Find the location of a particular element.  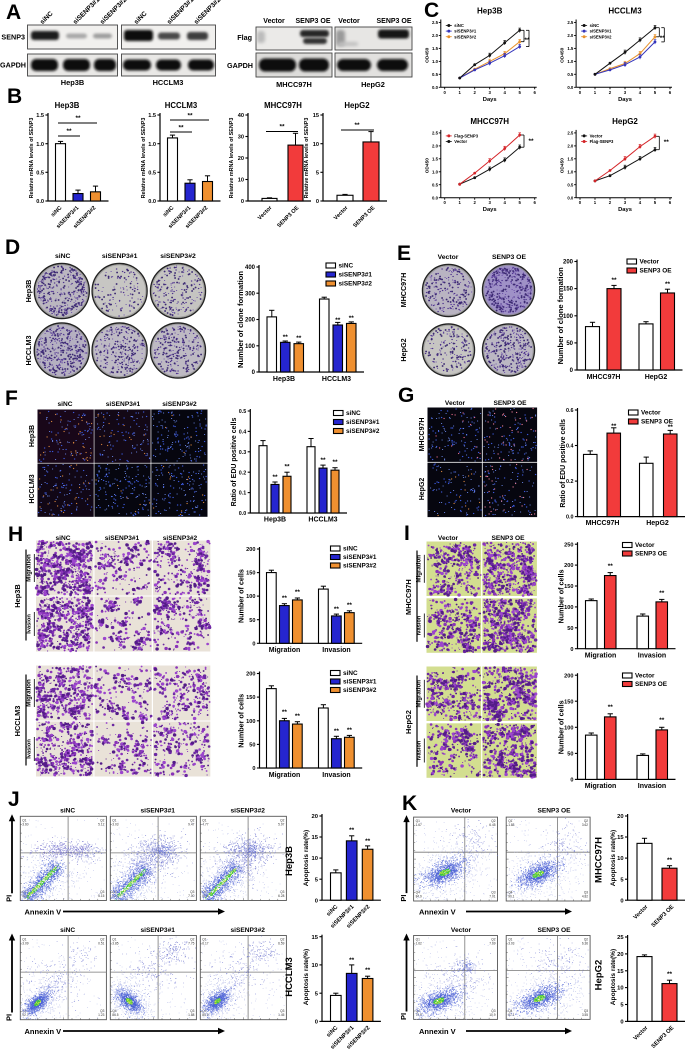

svg-text: MHCC97H is located at coordinates (408, 597).